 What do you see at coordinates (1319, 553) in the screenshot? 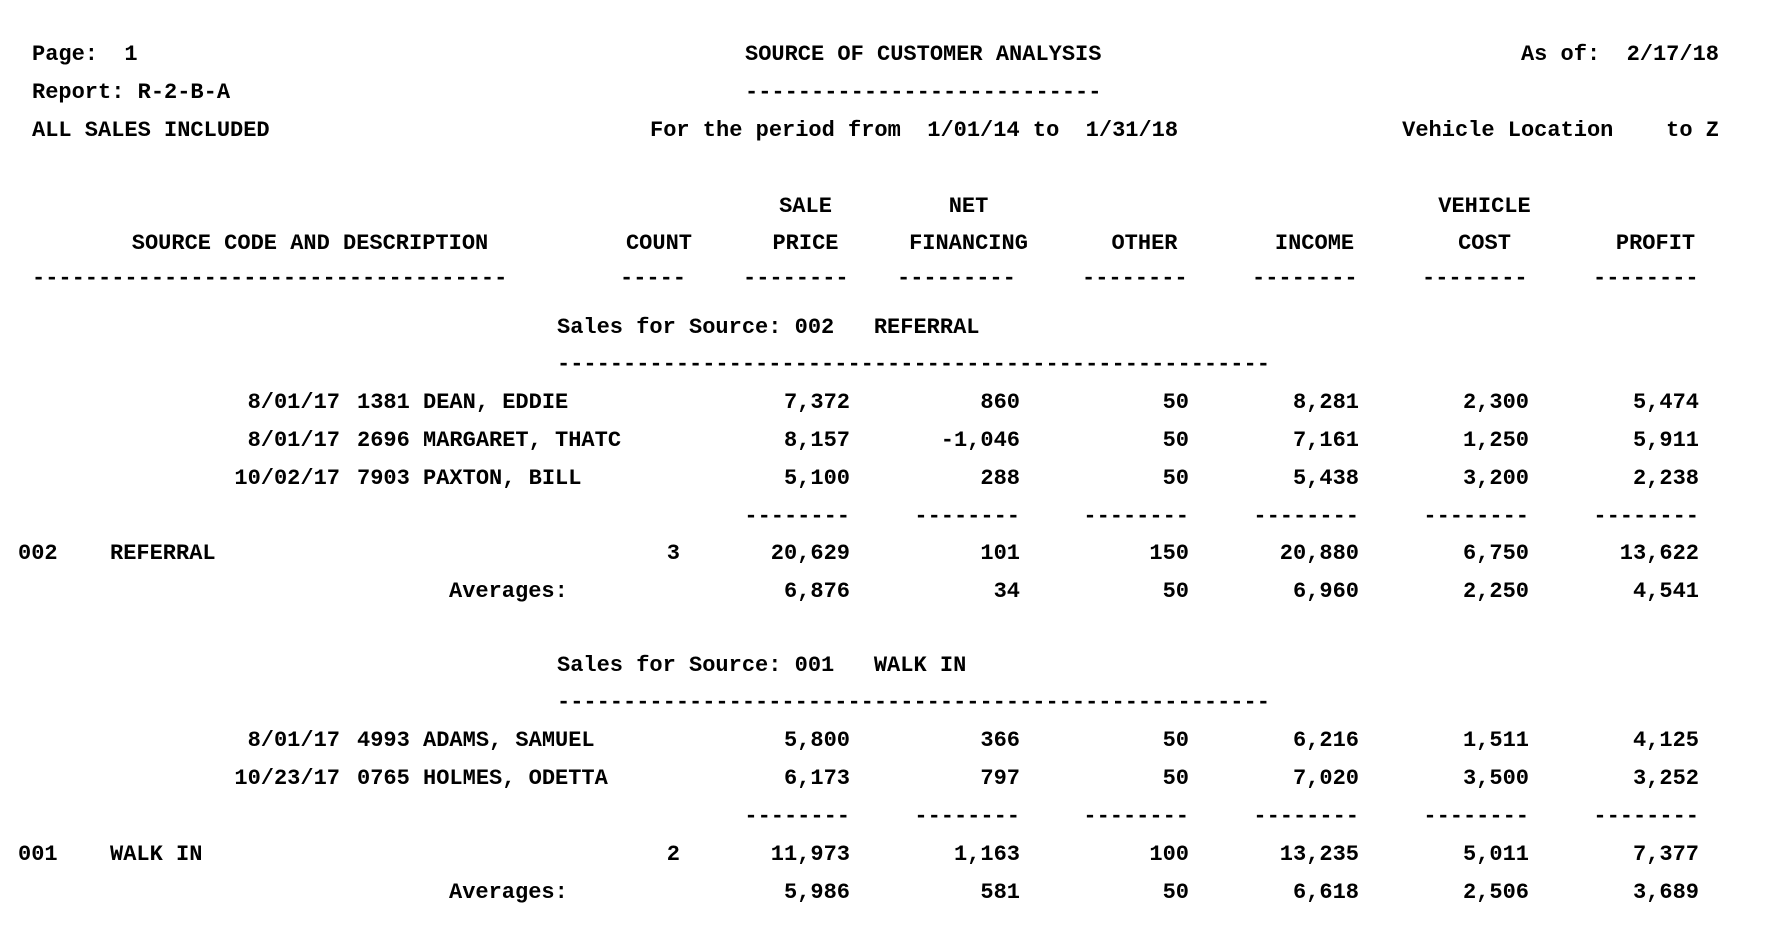
I see `income: 20,880` at bounding box center [1319, 553].